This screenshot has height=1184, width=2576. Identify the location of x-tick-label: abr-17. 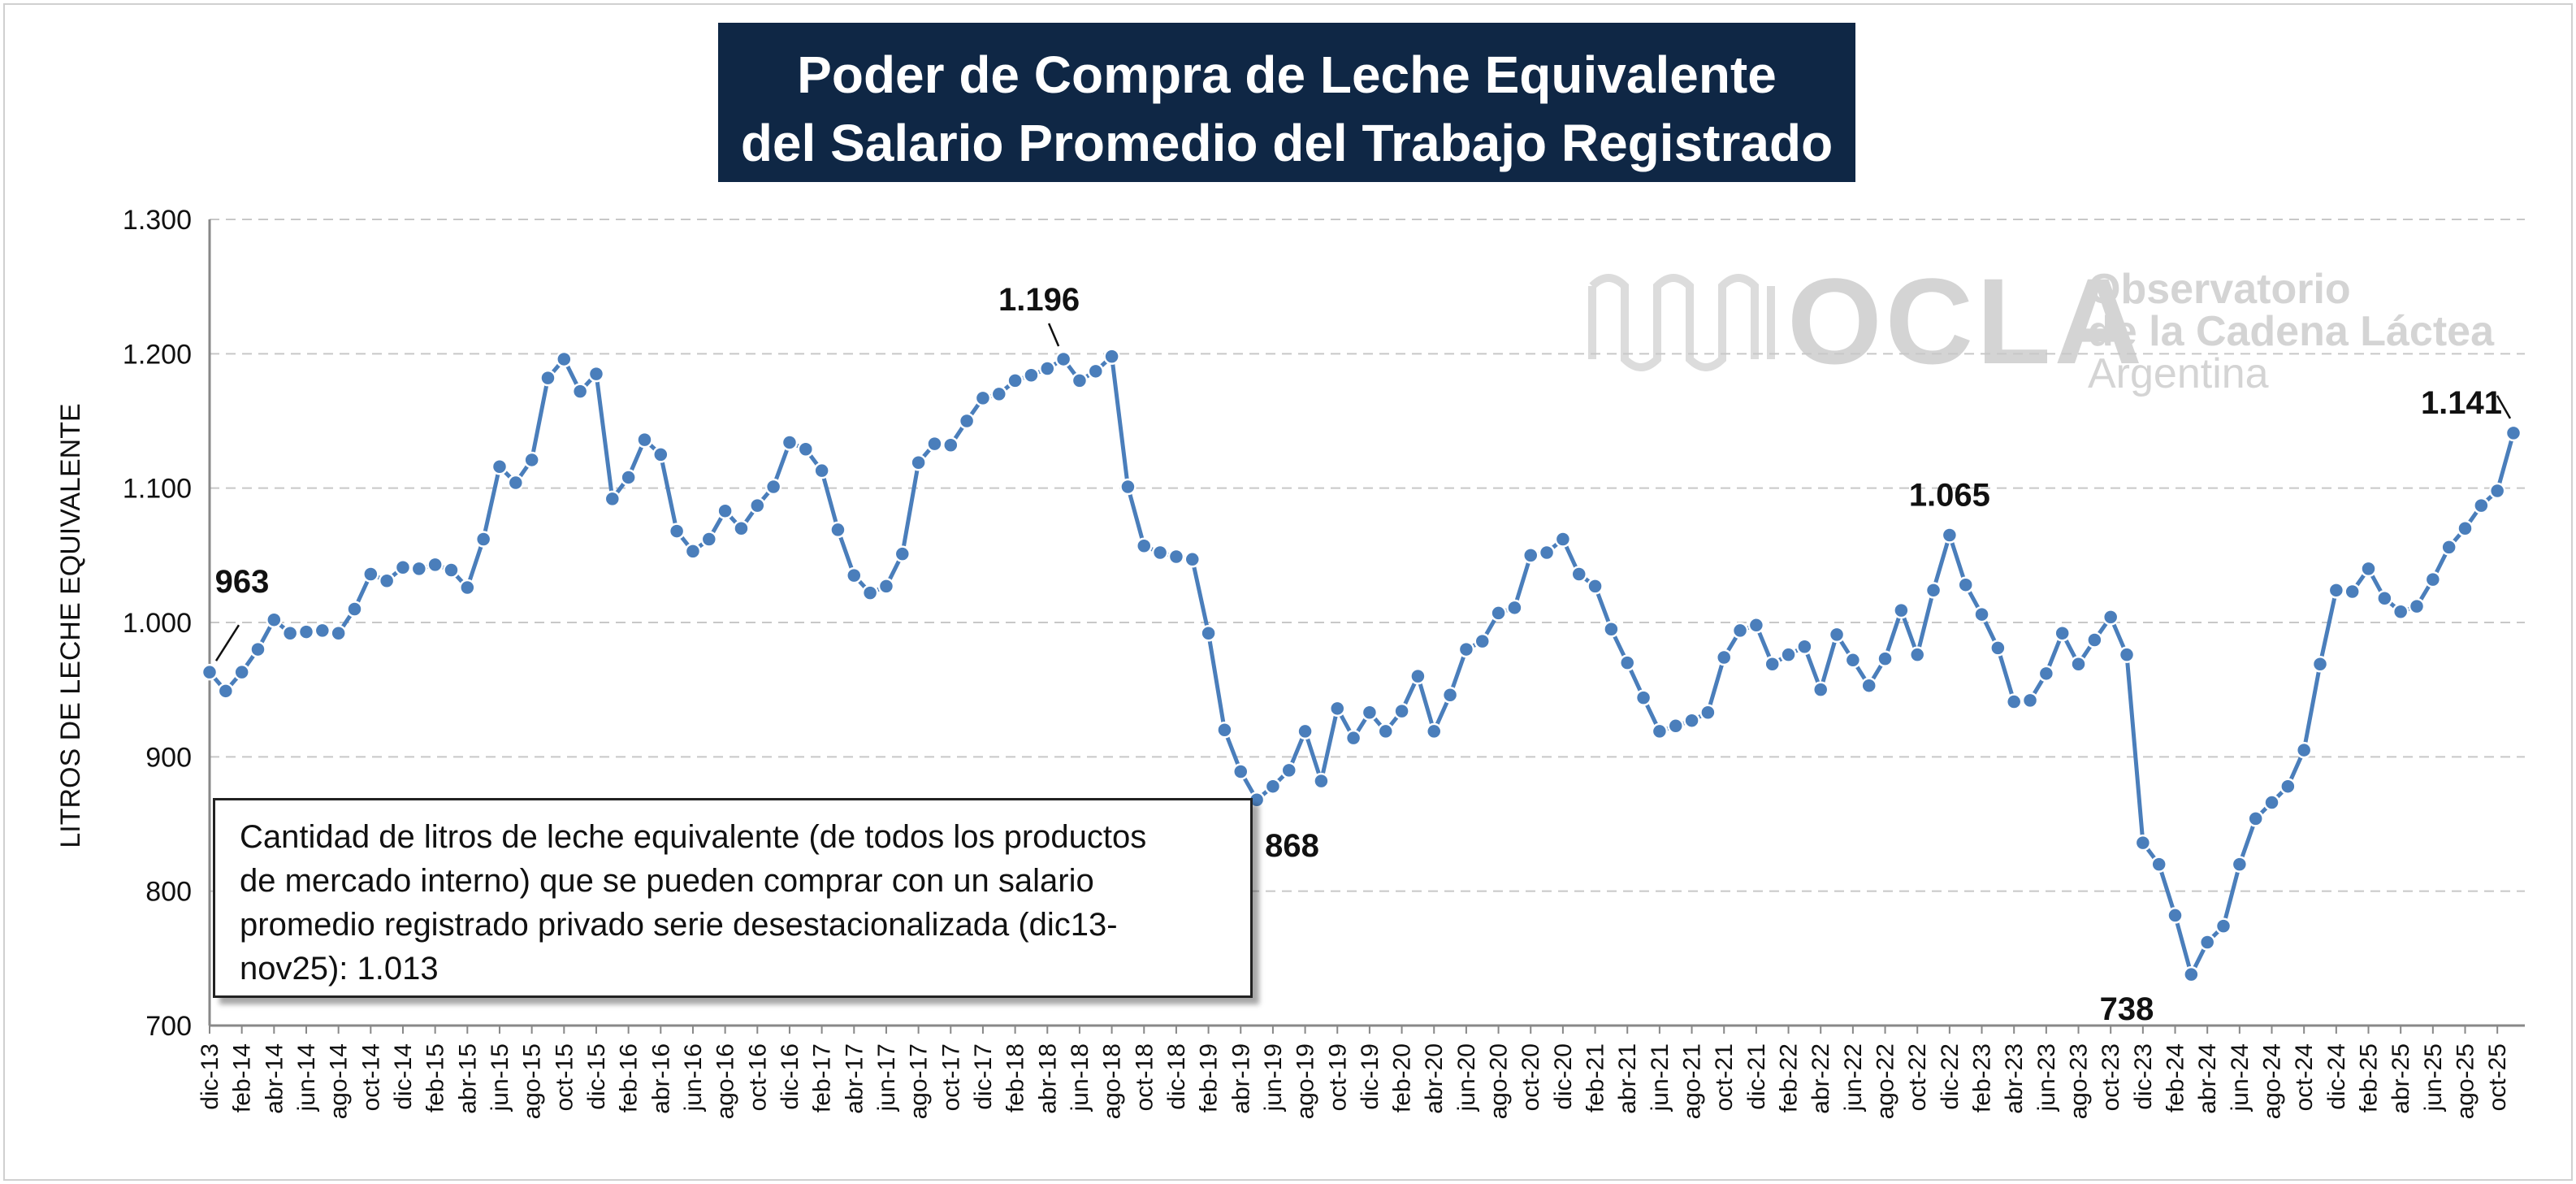
(855, 1078).